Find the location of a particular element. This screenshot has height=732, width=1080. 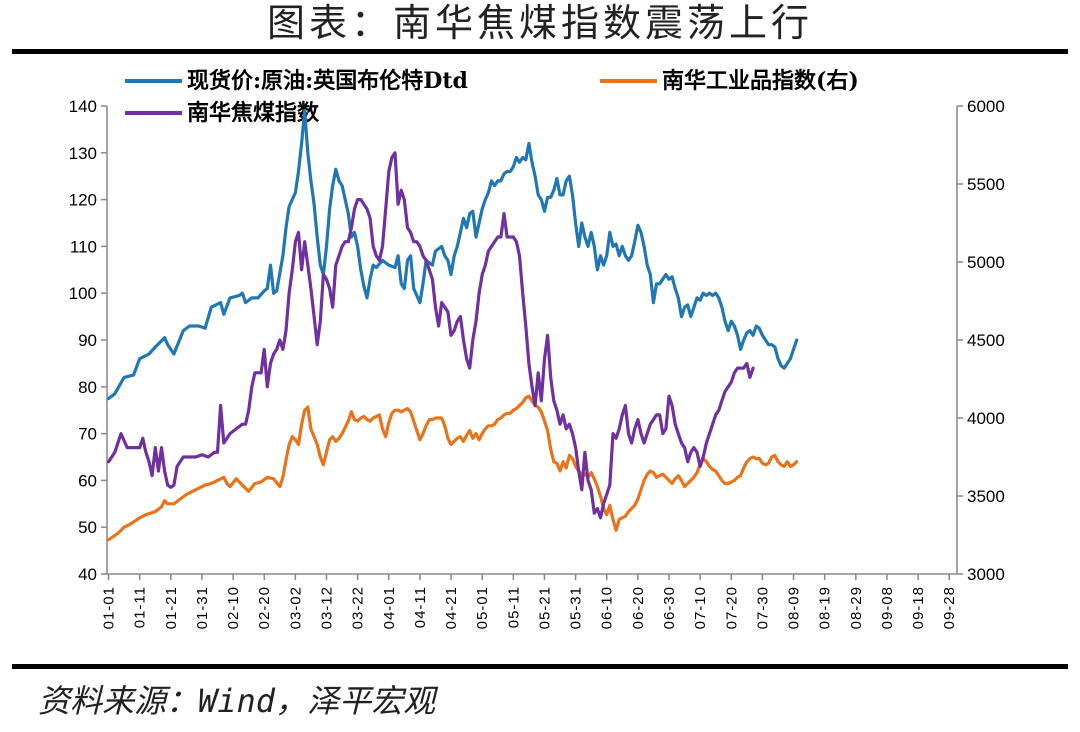

x-tick-label: 05-01 is located at coordinates (482, 607).